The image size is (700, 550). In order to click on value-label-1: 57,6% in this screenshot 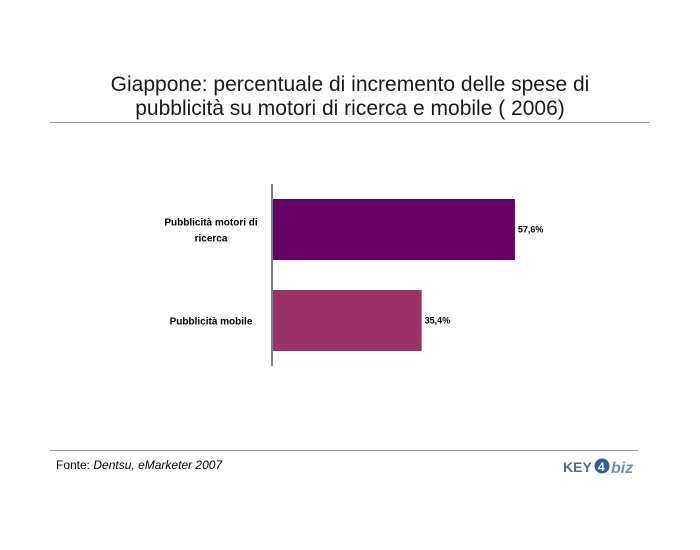, I will do `click(531, 230)`.